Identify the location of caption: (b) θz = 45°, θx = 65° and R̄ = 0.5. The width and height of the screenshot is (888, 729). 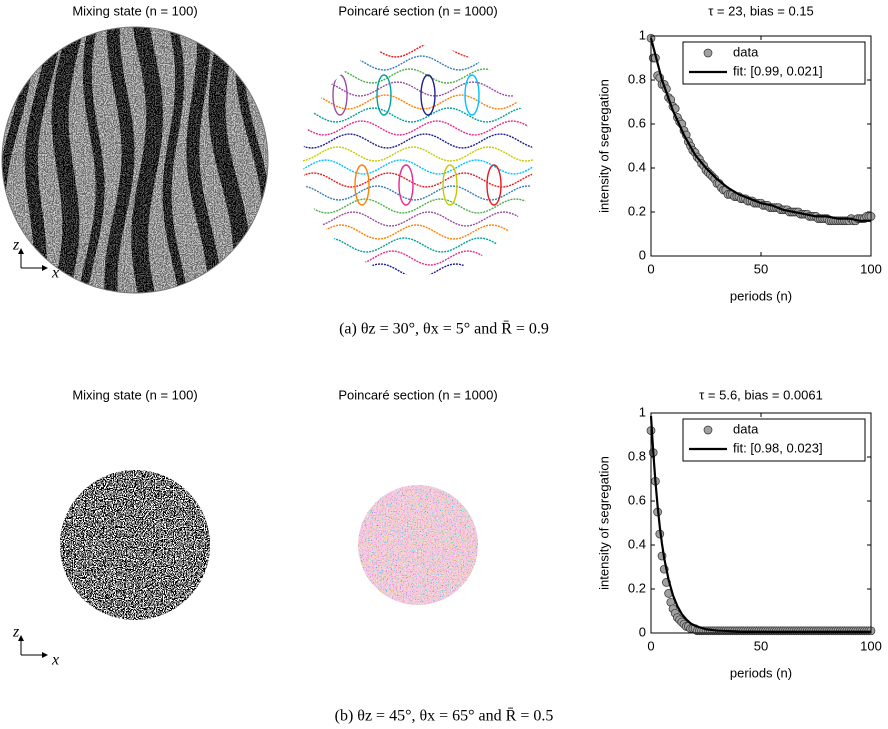
(444, 716).